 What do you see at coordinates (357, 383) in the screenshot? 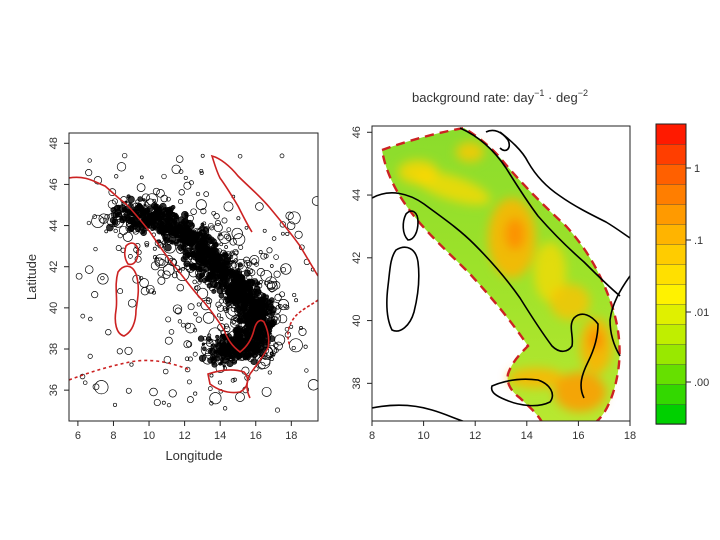
I see `y-tick-label: 38` at bounding box center [357, 383].